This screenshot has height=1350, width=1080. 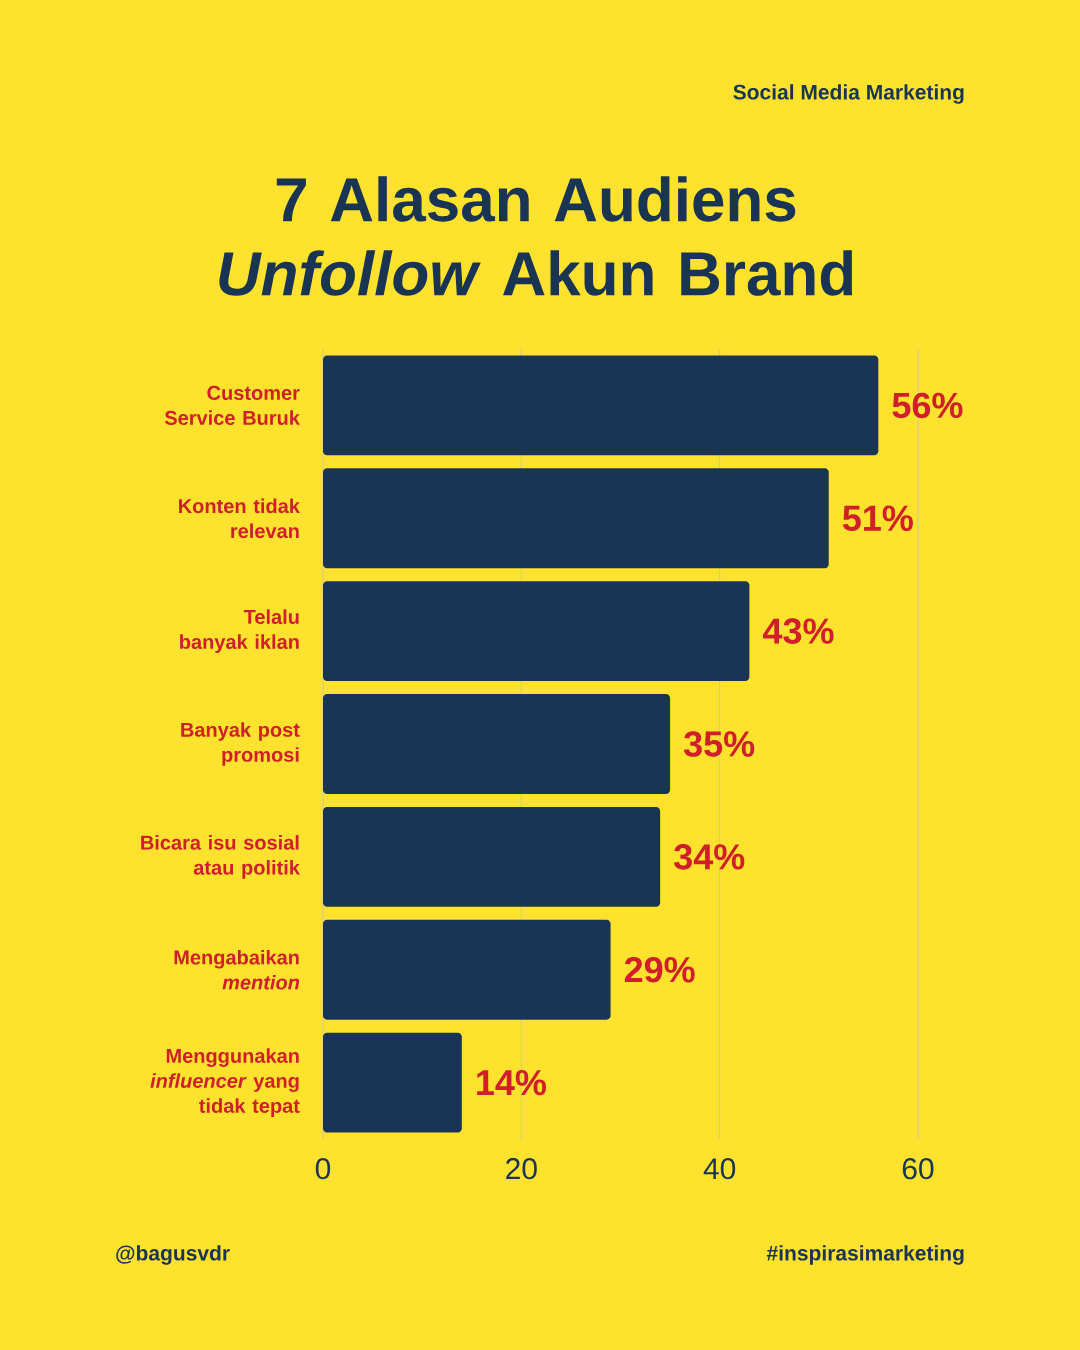 What do you see at coordinates (848, 94) in the screenshot?
I see `chart-subtitle: Social Media Marketing` at bounding box center [848, 94].